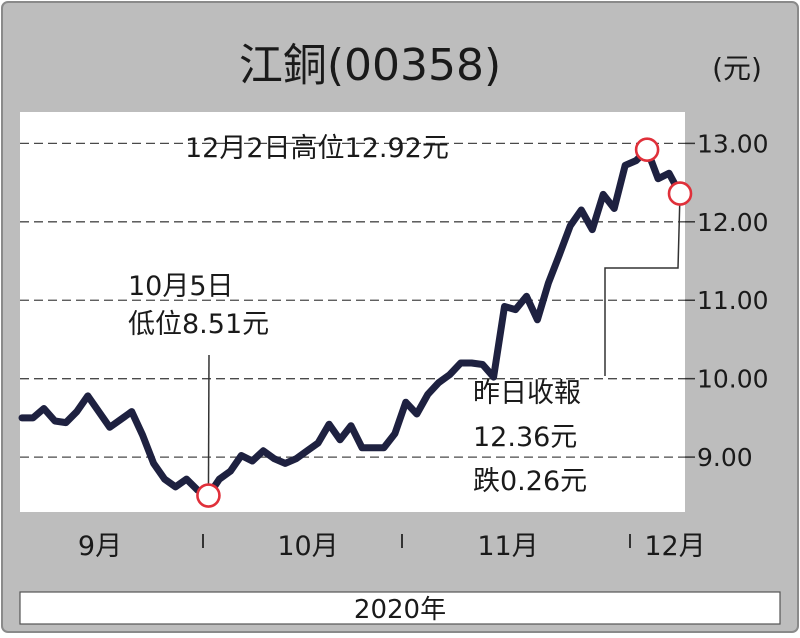  What do you see at coordinates (525, 437) in the screenshot?
I see `last-annotation-price: 12.36元` at bounding box center [525, 437].